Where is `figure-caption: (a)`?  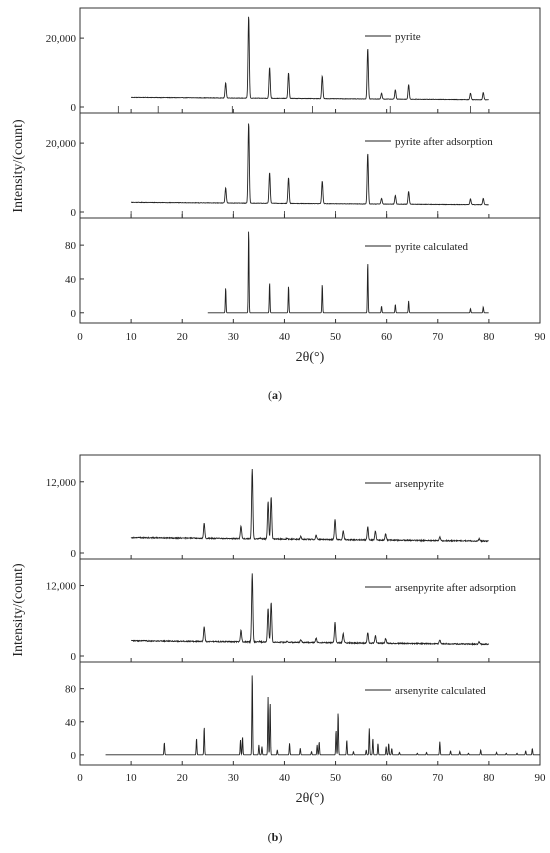
figure-caption: (a) is located at coordinates (275, 395).